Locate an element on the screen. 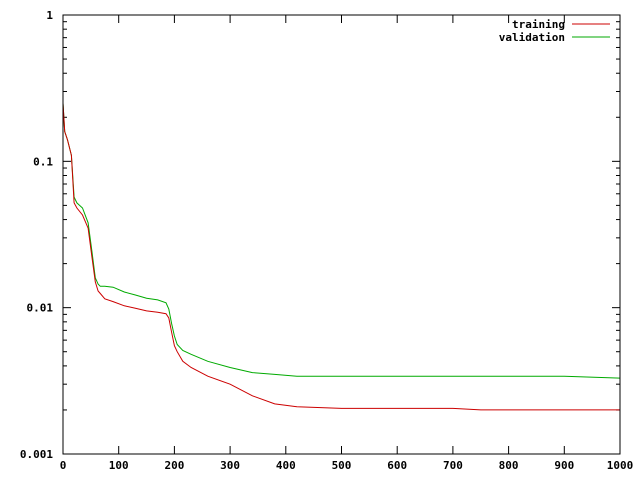 This screenshot has height=480, width=640. x-axis-tick-labels: 0 100 200 300 400 500 600 700 800 900 1000 is located at coordinates (347, 465).